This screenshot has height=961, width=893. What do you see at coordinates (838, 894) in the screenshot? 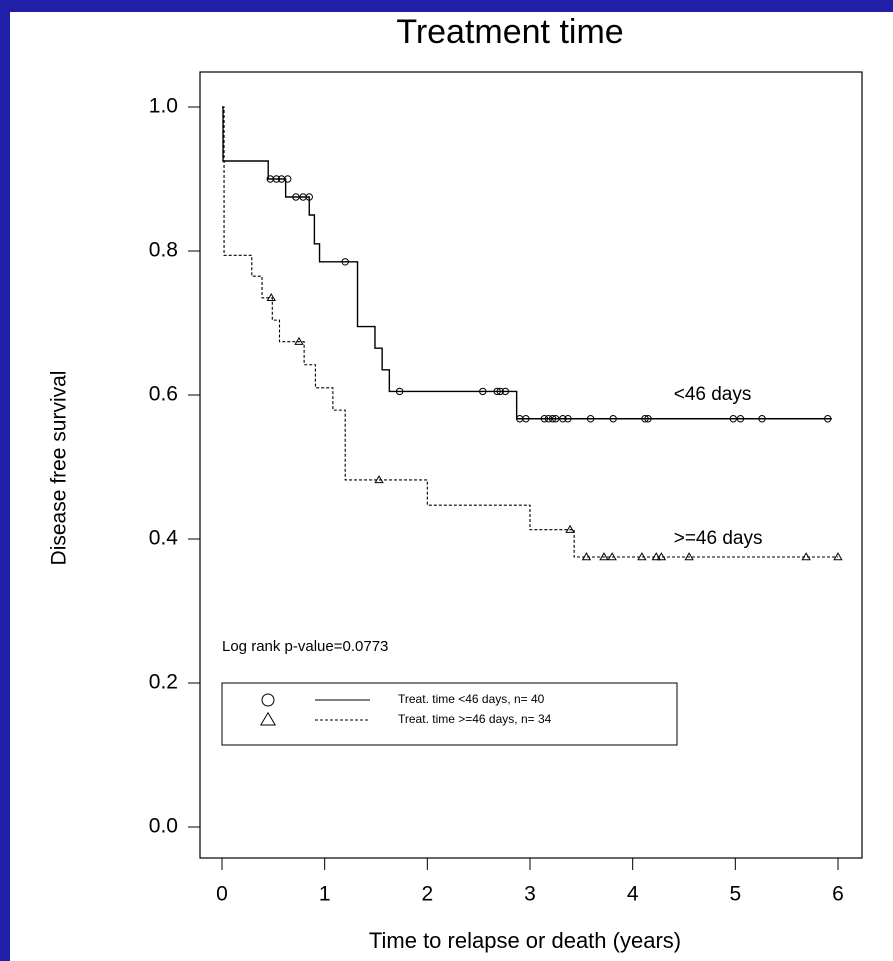
I see `x-tick-label: 6` at bounding box center [838, 894].